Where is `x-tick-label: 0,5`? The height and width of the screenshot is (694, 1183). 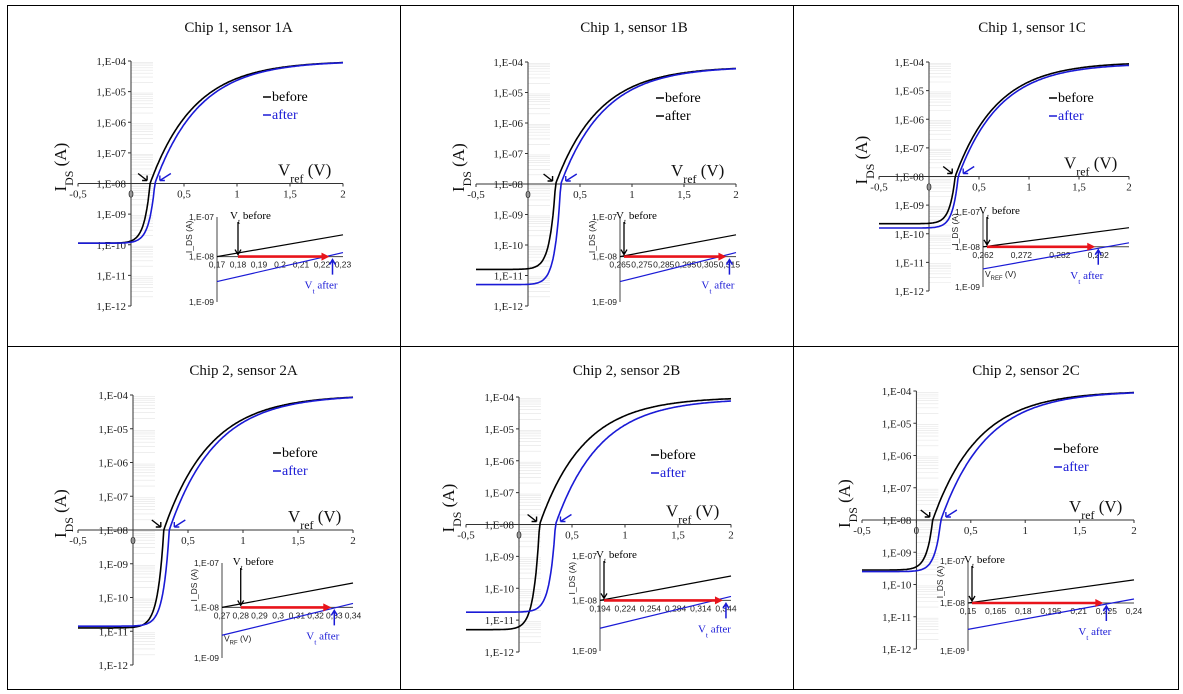
x-tick-label: 0,5 is located at coordinates (971, 531).